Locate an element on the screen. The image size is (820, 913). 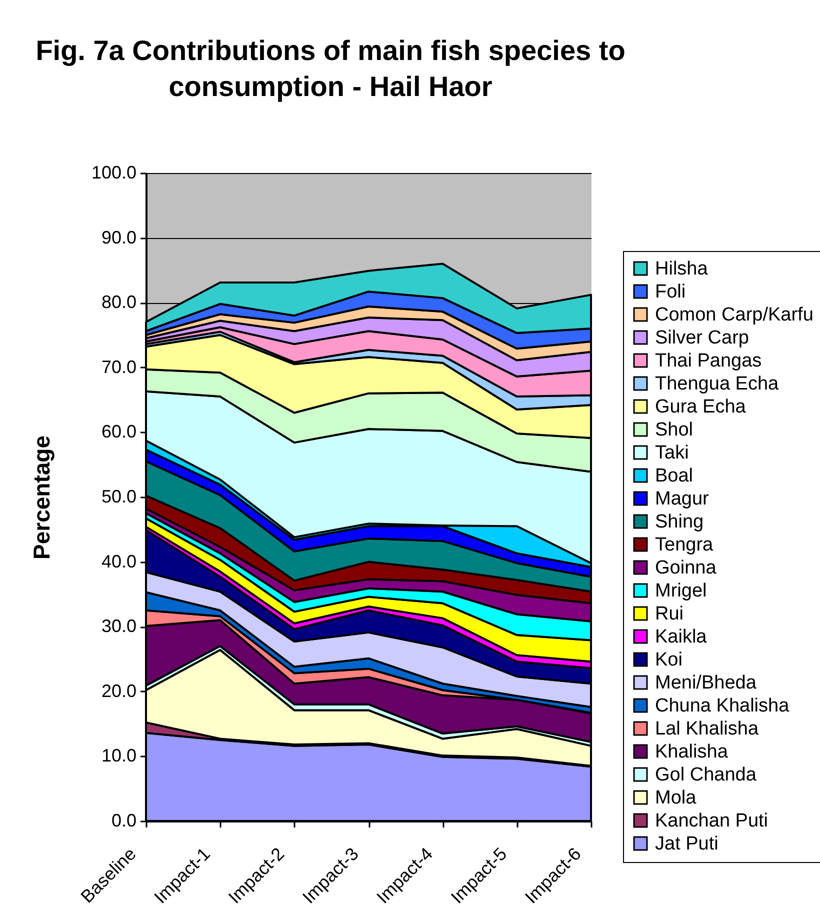
legend-label: Thai Pangas is located at coordinates (708, 361).